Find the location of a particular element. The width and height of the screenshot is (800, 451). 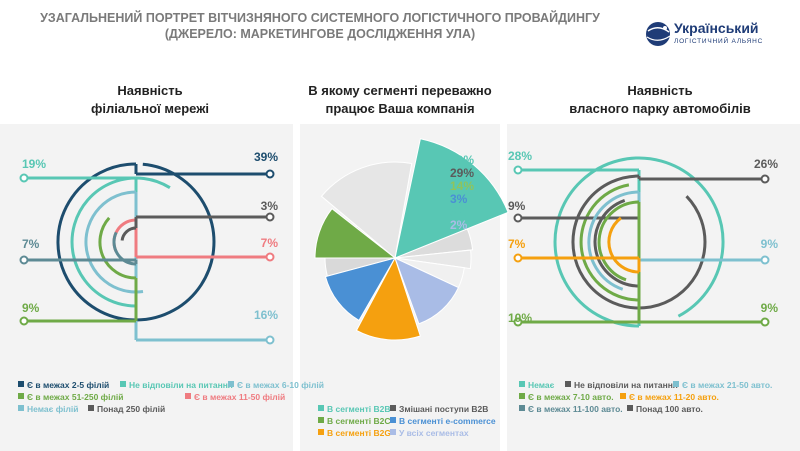

left-chart-title: Наявність філіальної мережі is located at coordinates (150, 100).